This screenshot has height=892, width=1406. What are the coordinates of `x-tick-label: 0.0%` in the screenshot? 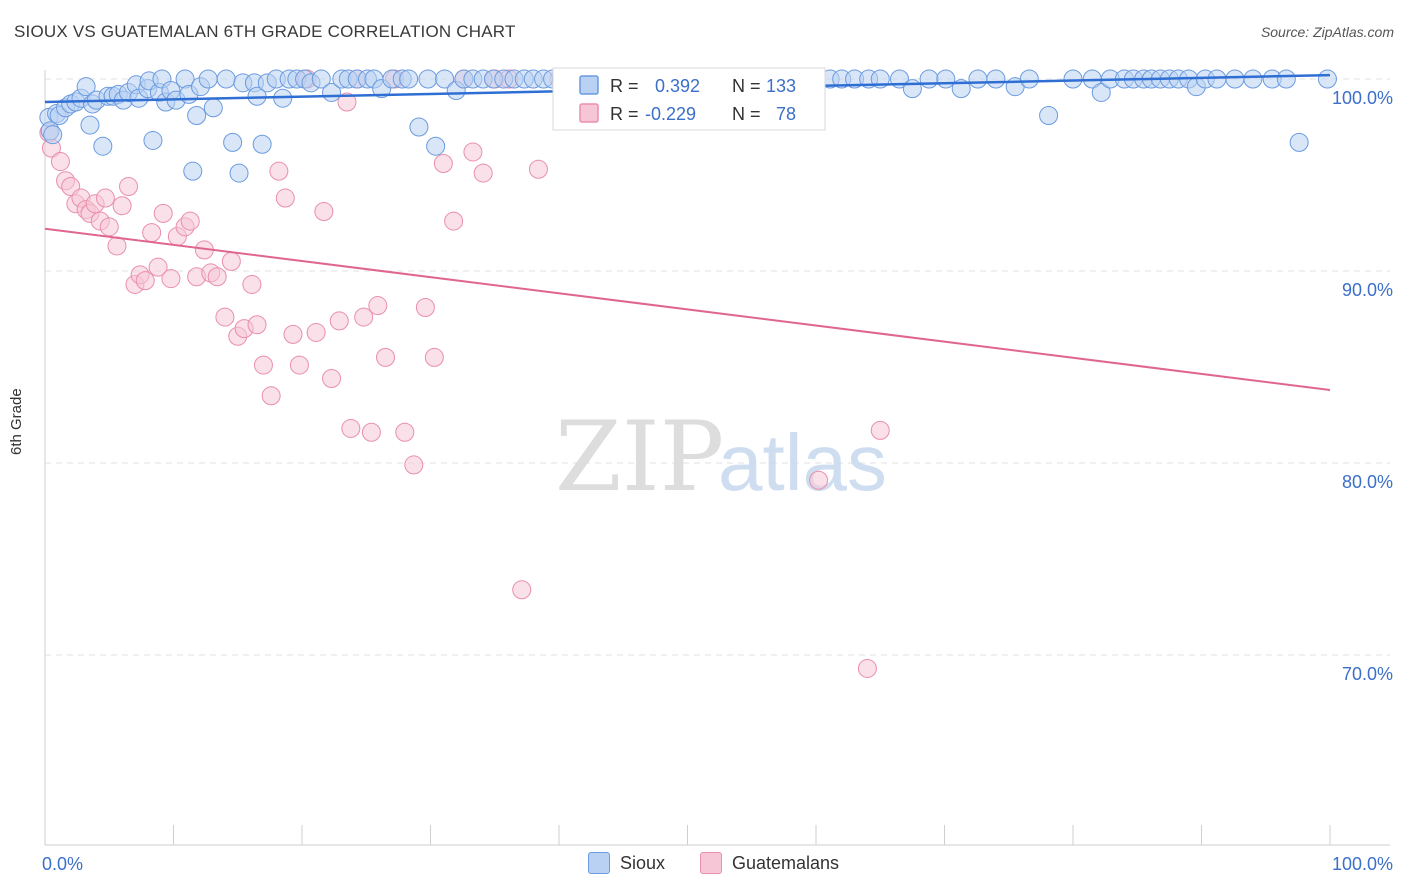 It's located at (62, 864).